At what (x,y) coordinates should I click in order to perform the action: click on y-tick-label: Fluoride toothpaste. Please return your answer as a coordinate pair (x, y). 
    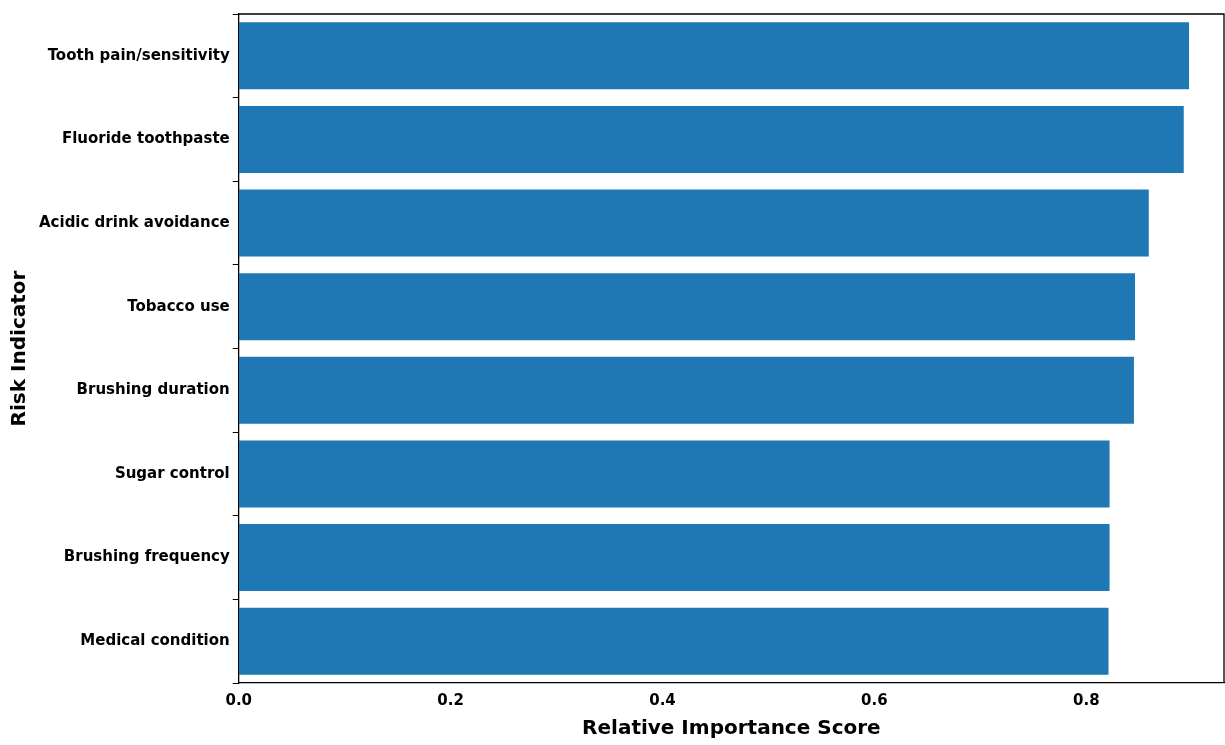
    Looking at the image, I should click on (145, 138).